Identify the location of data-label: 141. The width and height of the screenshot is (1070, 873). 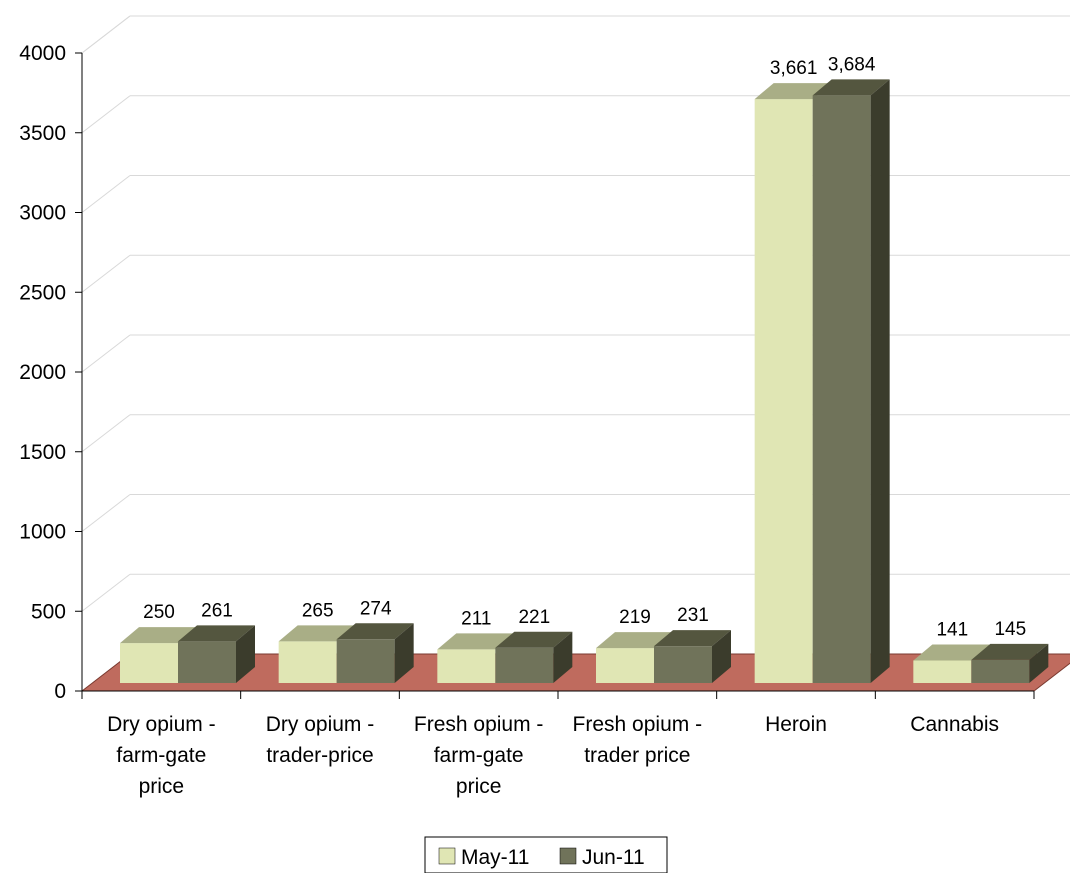
(952, 630).